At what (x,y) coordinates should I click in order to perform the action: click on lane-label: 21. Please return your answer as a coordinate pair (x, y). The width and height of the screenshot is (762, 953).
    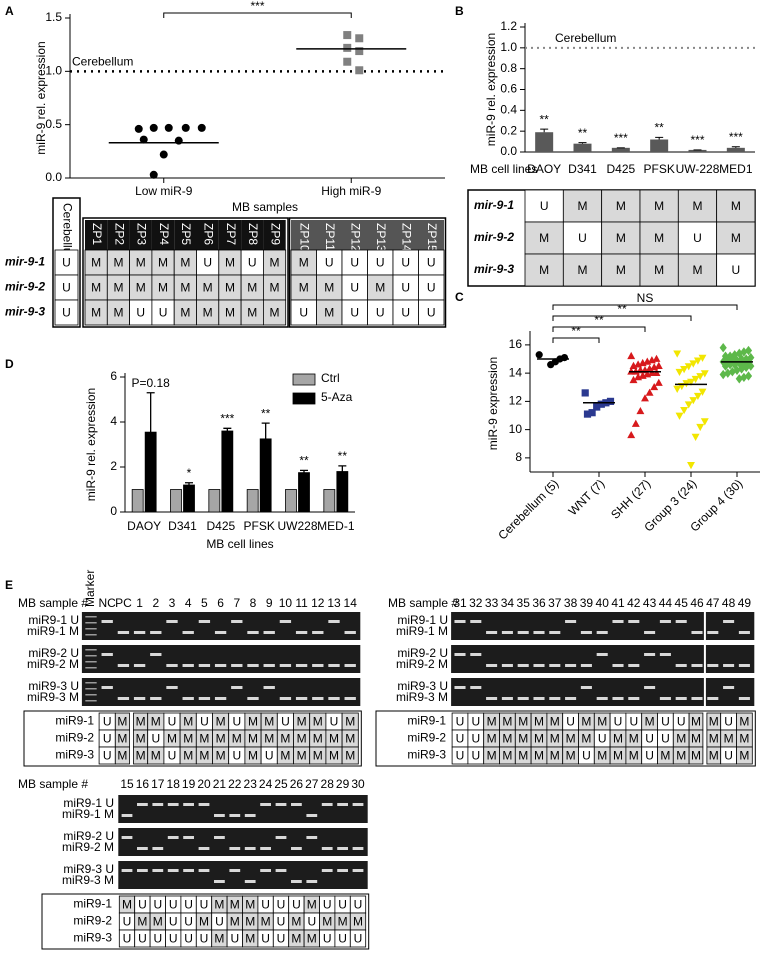
    Looking at the image, I should click on (220, 784).